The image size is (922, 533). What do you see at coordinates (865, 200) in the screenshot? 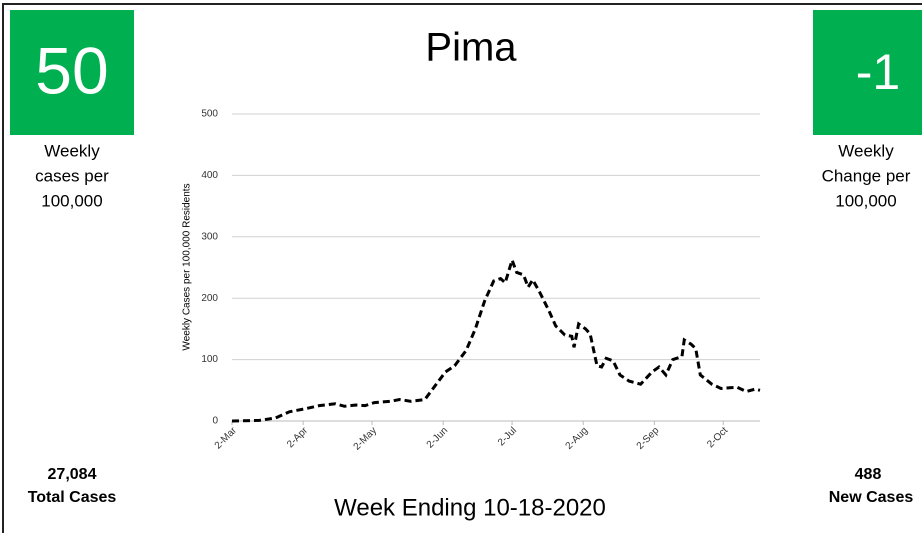
I see `right-caption: 100,000` at bounding box center [865, 200].